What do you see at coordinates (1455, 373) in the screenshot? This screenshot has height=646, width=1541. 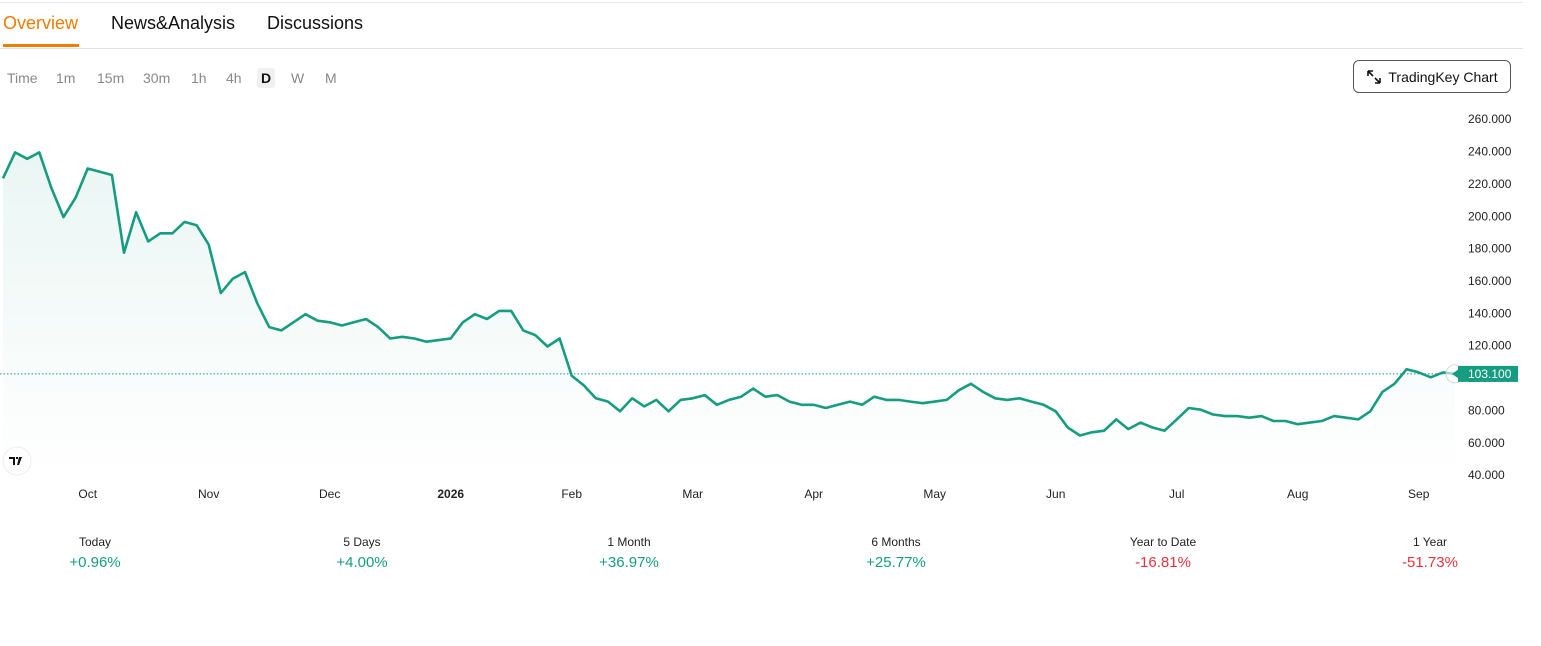 I see `last-price-badge-tip` at bounding box center [1455, 373].